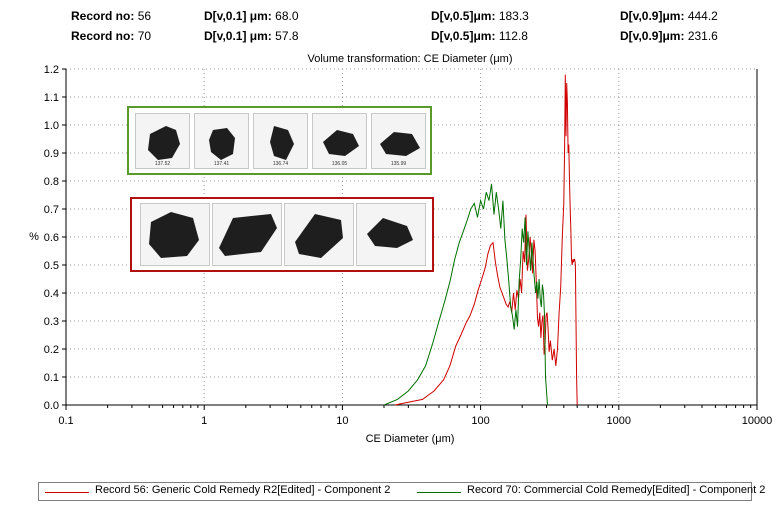  I want to click on record-label: Record no: 56, so click(111, 16).